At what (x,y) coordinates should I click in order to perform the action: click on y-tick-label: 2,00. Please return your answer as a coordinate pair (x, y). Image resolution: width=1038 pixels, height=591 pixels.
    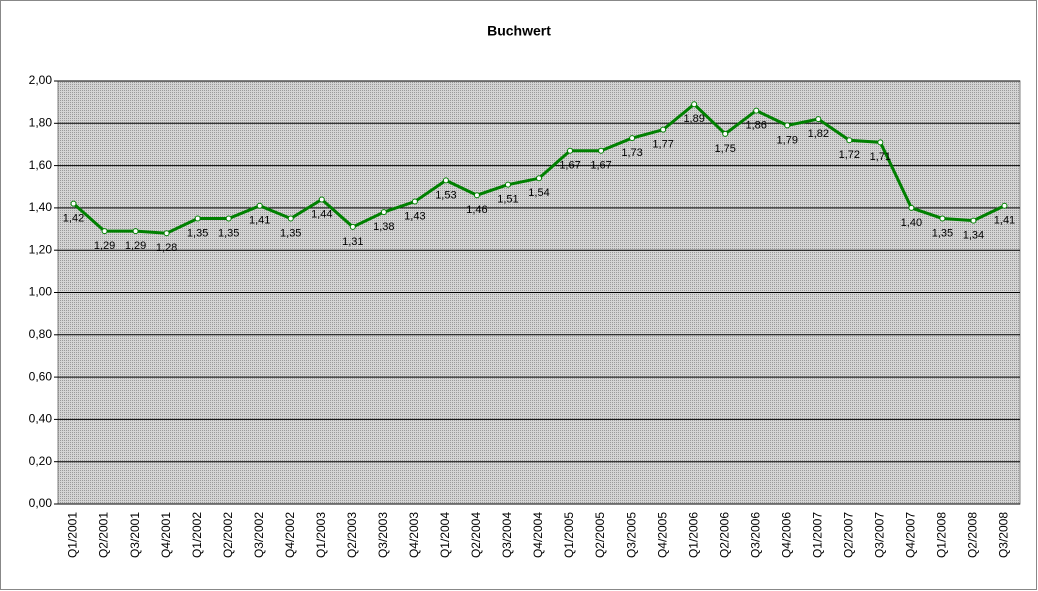
    Looking at the image, I should click on (41, 80).